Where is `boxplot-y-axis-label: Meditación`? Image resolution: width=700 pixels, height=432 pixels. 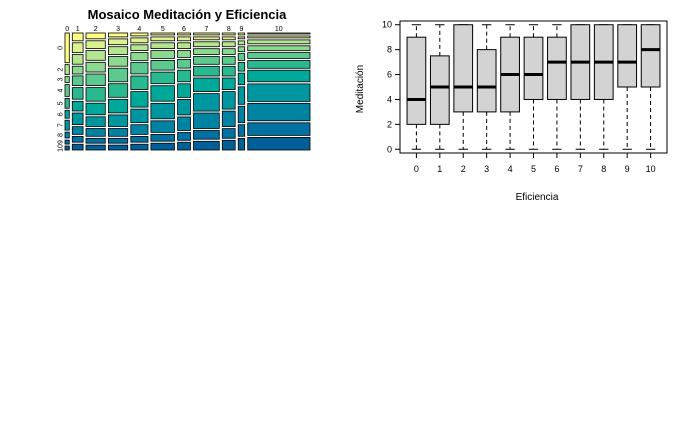 boxplot-y-axis-label: Meditación is located at coordinates (360, 89).